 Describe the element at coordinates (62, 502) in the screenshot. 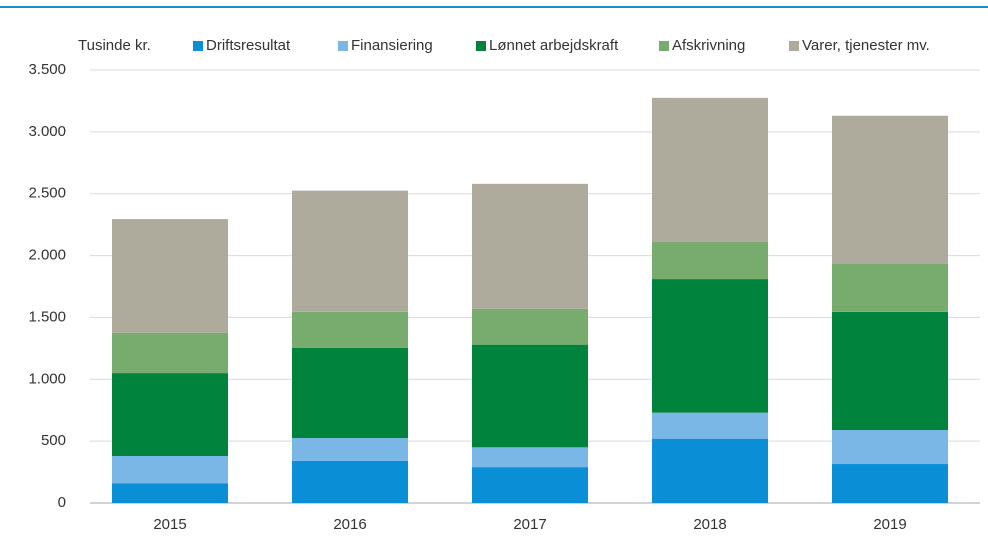

I see `y-tick-label: 0` at that location.